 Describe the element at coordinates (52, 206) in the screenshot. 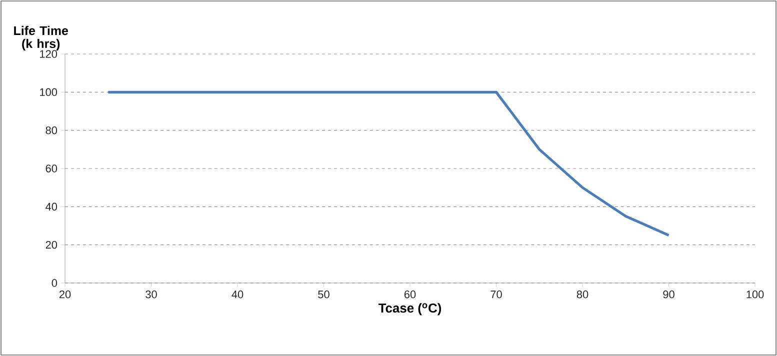

I see `y-tick-label: 40` at that location.